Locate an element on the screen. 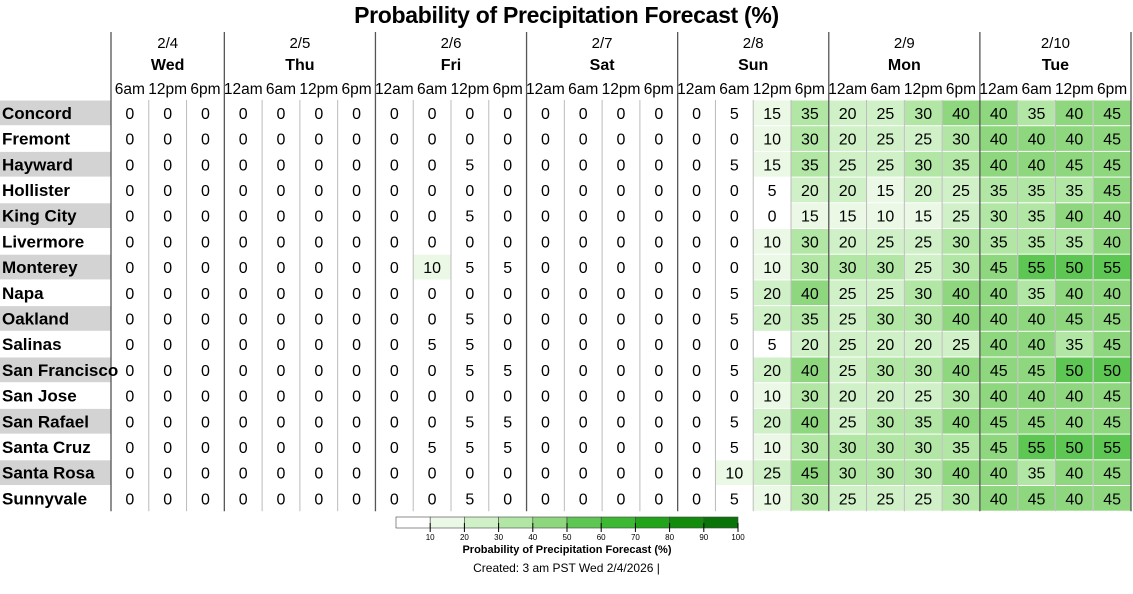 The image size is (1133, 594). row-label: Santa Cruz is located at coordinates (46, 447).